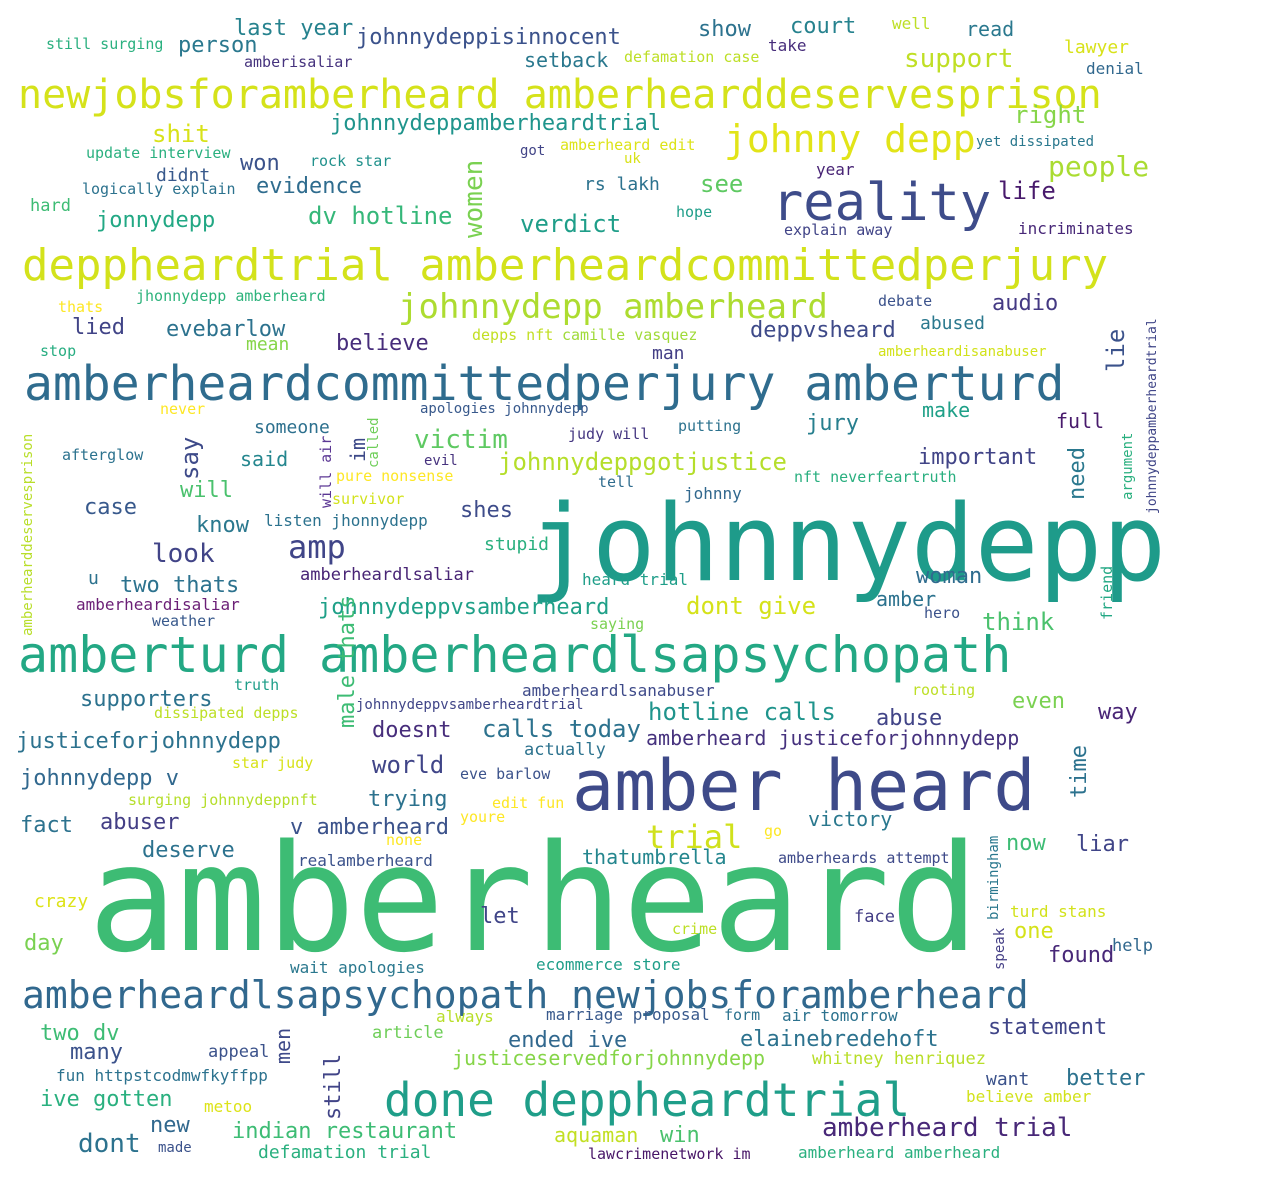 The width and height of the screenshot is (1264, 1192). Describe the element at coordinates (175, 1148) in the screenshot. I see `word-made: made` at that location.